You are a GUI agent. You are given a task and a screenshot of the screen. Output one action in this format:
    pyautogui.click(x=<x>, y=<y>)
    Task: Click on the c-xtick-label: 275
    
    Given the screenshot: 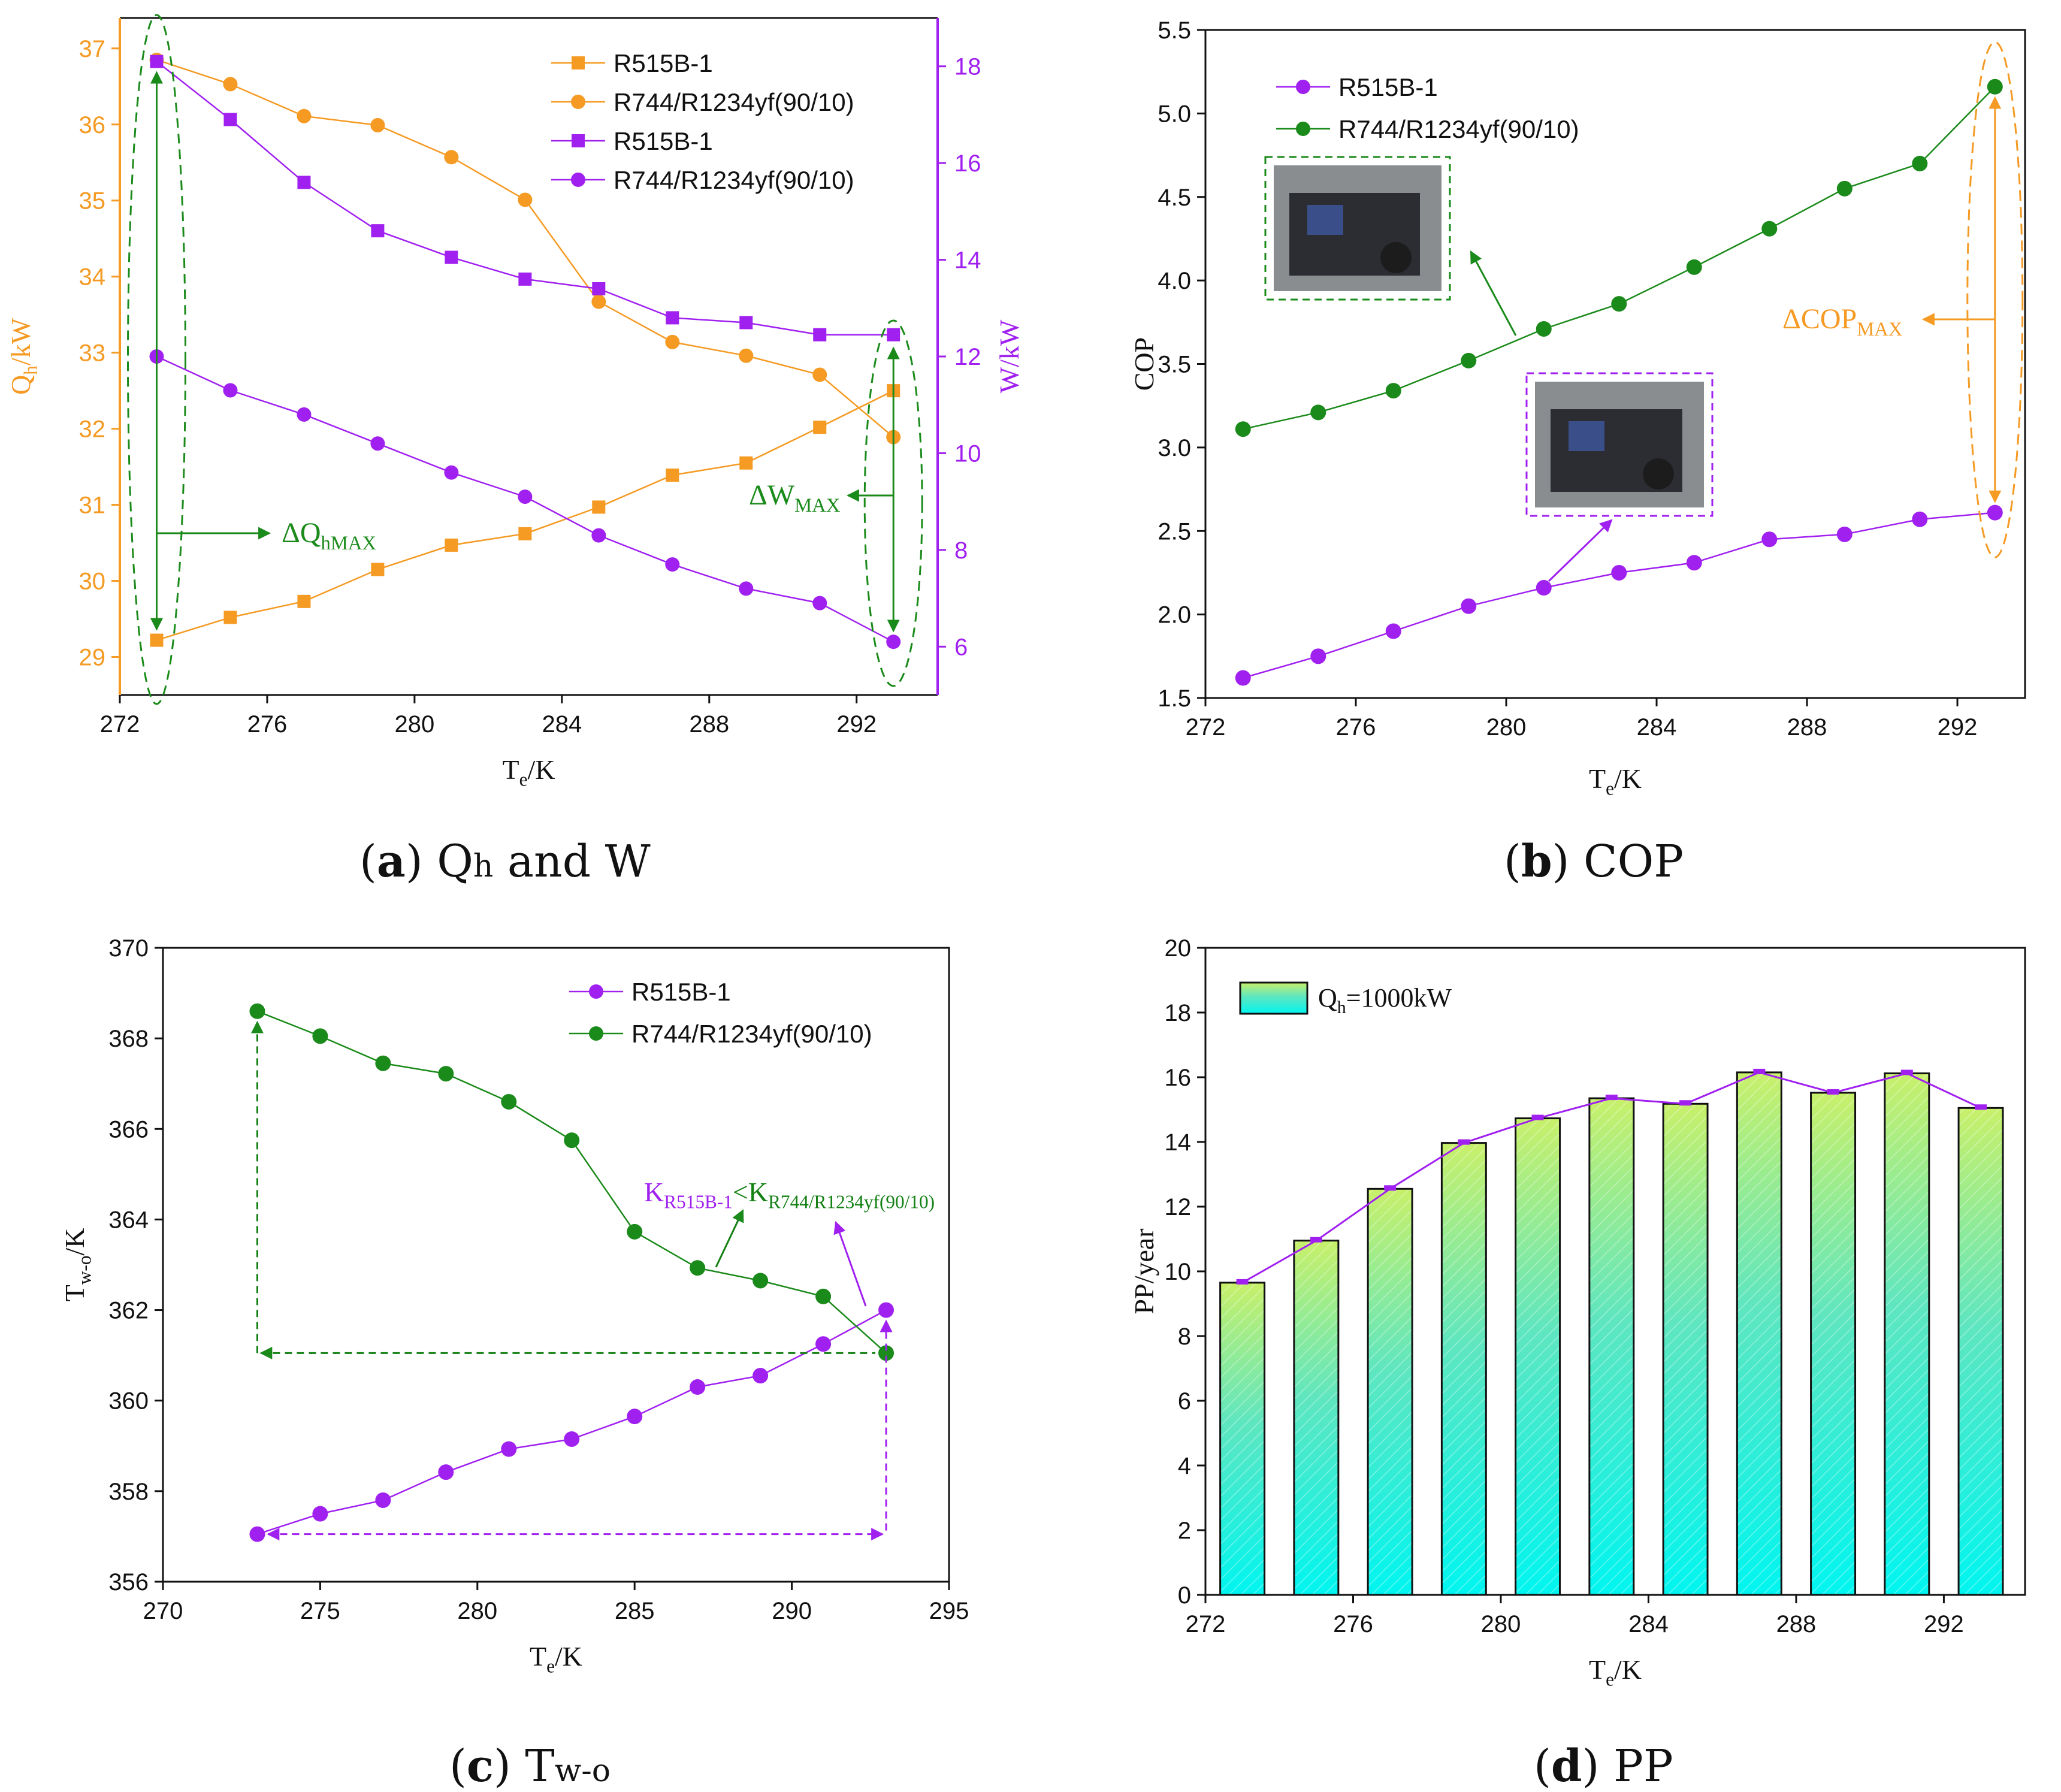 What is the action you would take?
    pyautogui.click(x=320, y=1611)
    